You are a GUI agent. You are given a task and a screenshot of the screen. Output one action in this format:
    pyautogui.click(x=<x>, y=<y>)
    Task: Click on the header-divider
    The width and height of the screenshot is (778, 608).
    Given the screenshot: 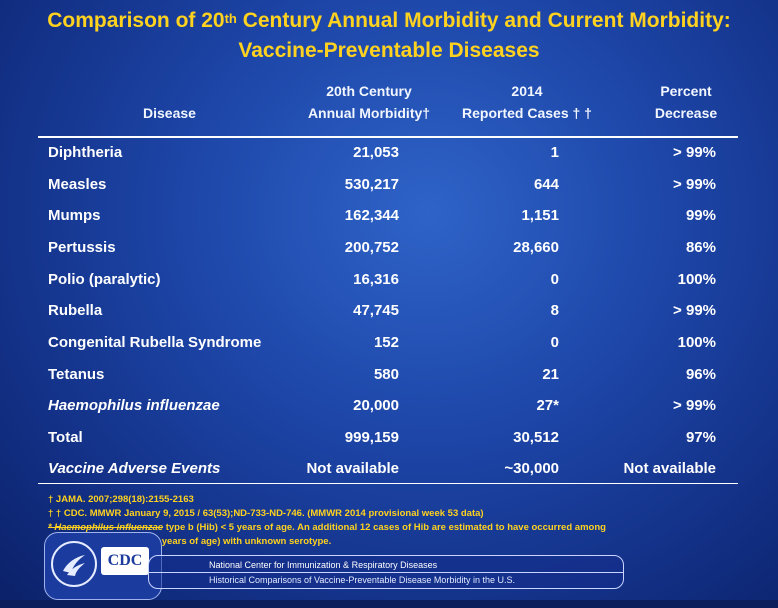 What is the action you would take?
    pyautogui.click(x=388, y=137)
    